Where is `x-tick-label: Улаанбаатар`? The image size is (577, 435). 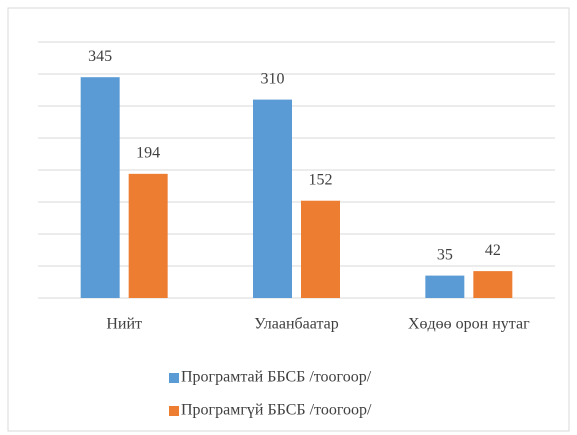 x-tick-label: Улаанбаатар is located at coordinates (296, 324).